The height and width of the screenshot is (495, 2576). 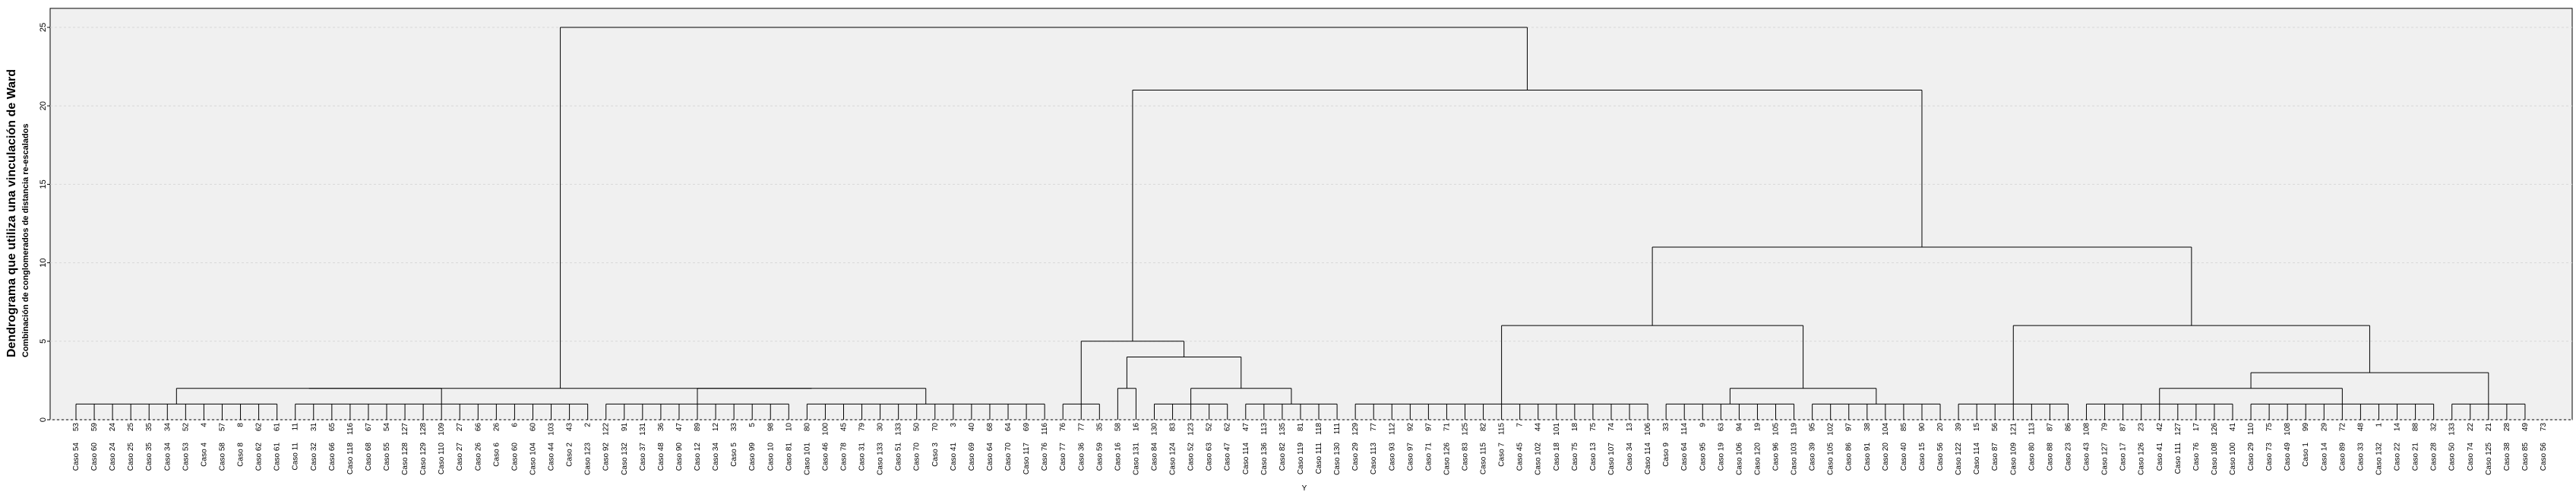 I want to click on leaf-label: Caso 108, so click(x=2215, y=459).